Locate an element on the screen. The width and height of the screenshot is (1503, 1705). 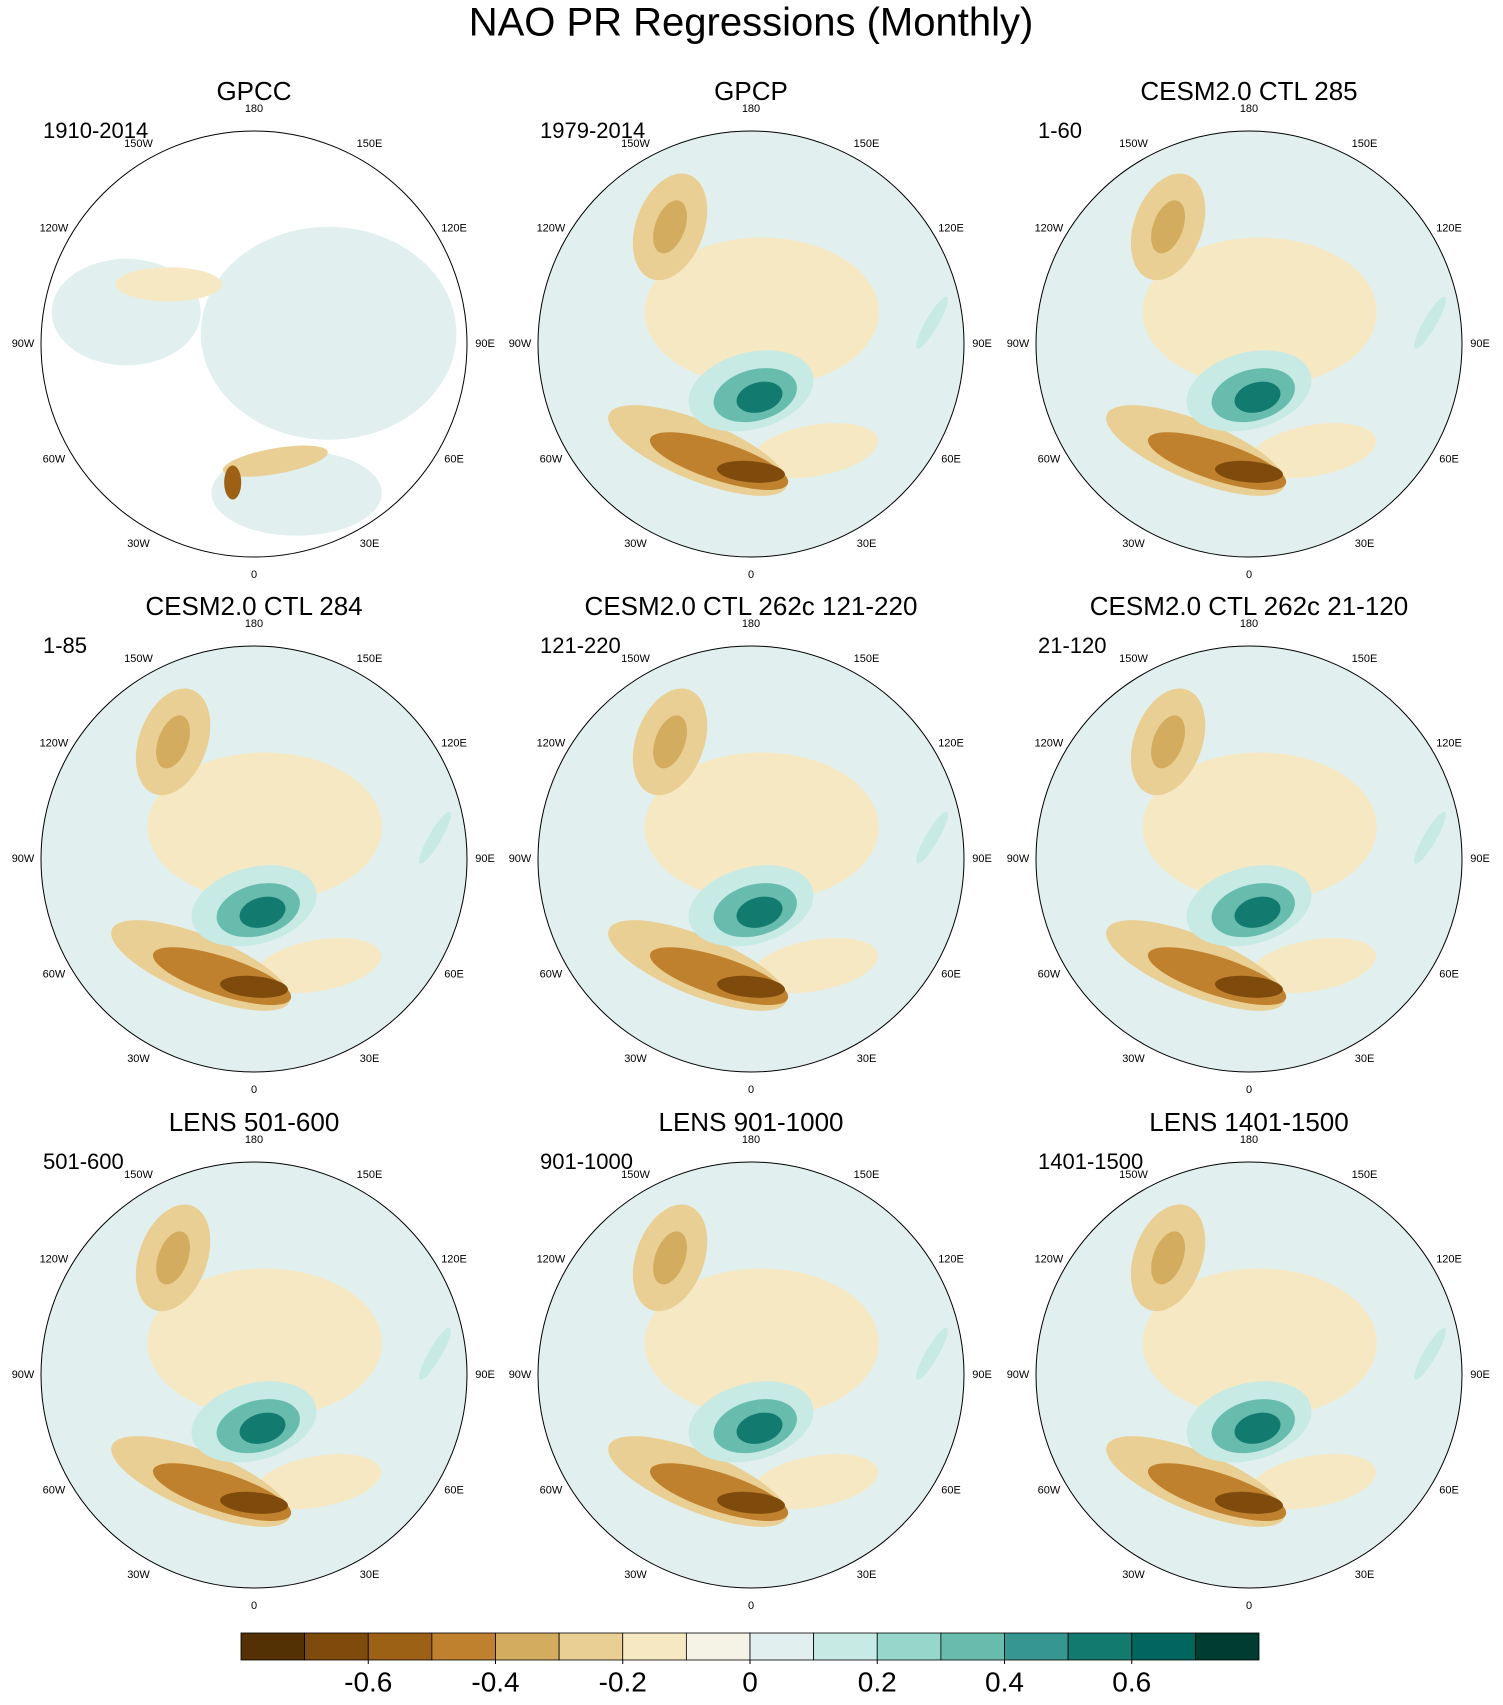
panel-period: 21-120 is located at coordinates (1072, 645).